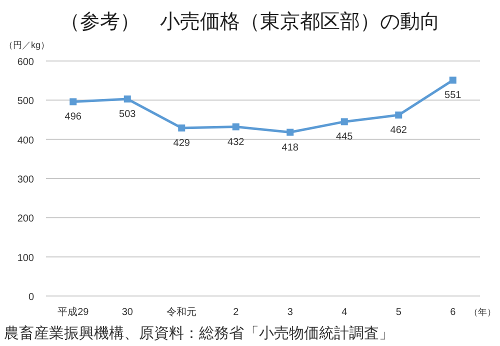 Image resolution: width=500 pixels, height=346 pixels. What do you see at coordinates (199, 333) in the screenshot?
I see `text: 農畜産業振興機構、原資料：総務省「小売物価統計調査」` at bounding box center [199, 333].